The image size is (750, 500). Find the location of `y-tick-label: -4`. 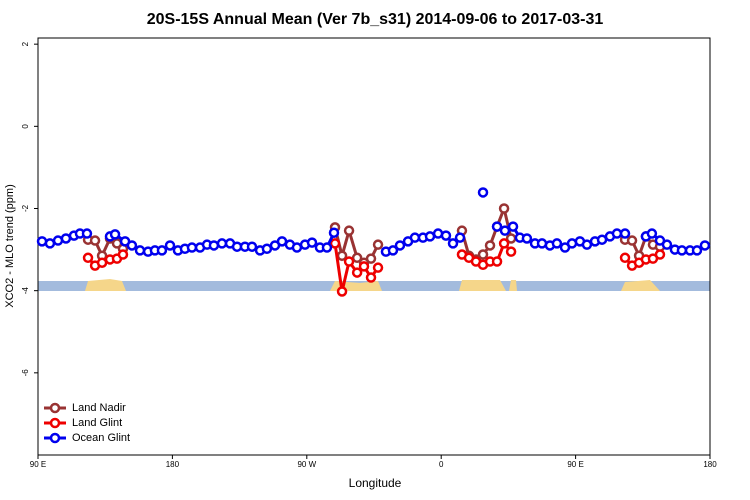

y-tick-label: -4 is located at coordinates (25, 291).